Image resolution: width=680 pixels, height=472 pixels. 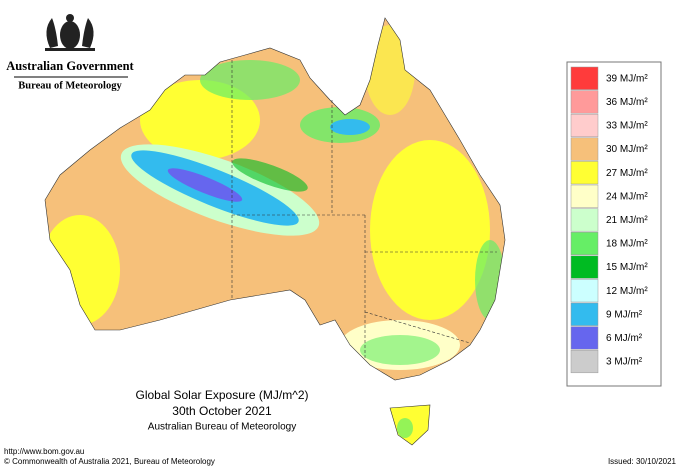 What do you see at coordinates (627, 220) in the screenshot?
I see `legend-label: 21 MJ/m²` at bounding box center [627, 220].